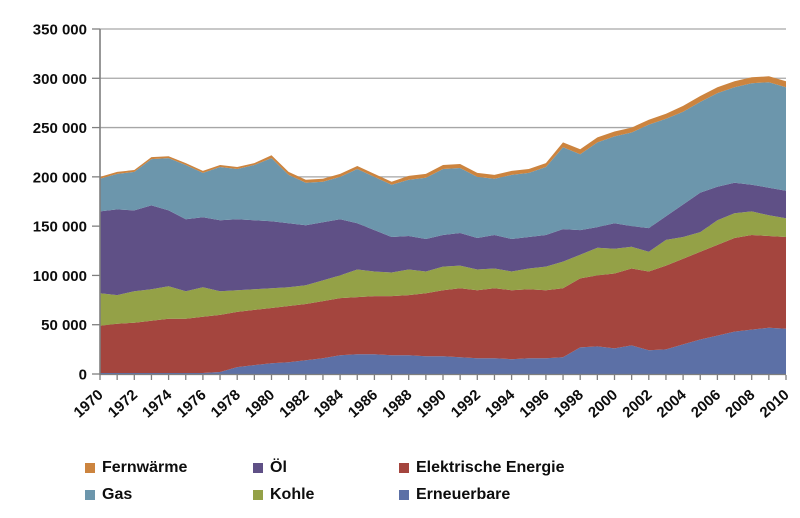 Image resolution: width=800 pixels, height=518 pixels. What do you see at coordinates (672, 403) in the screenshot?
I see `x-tick-label-2004: 2004` at bounding box center [672, 403].